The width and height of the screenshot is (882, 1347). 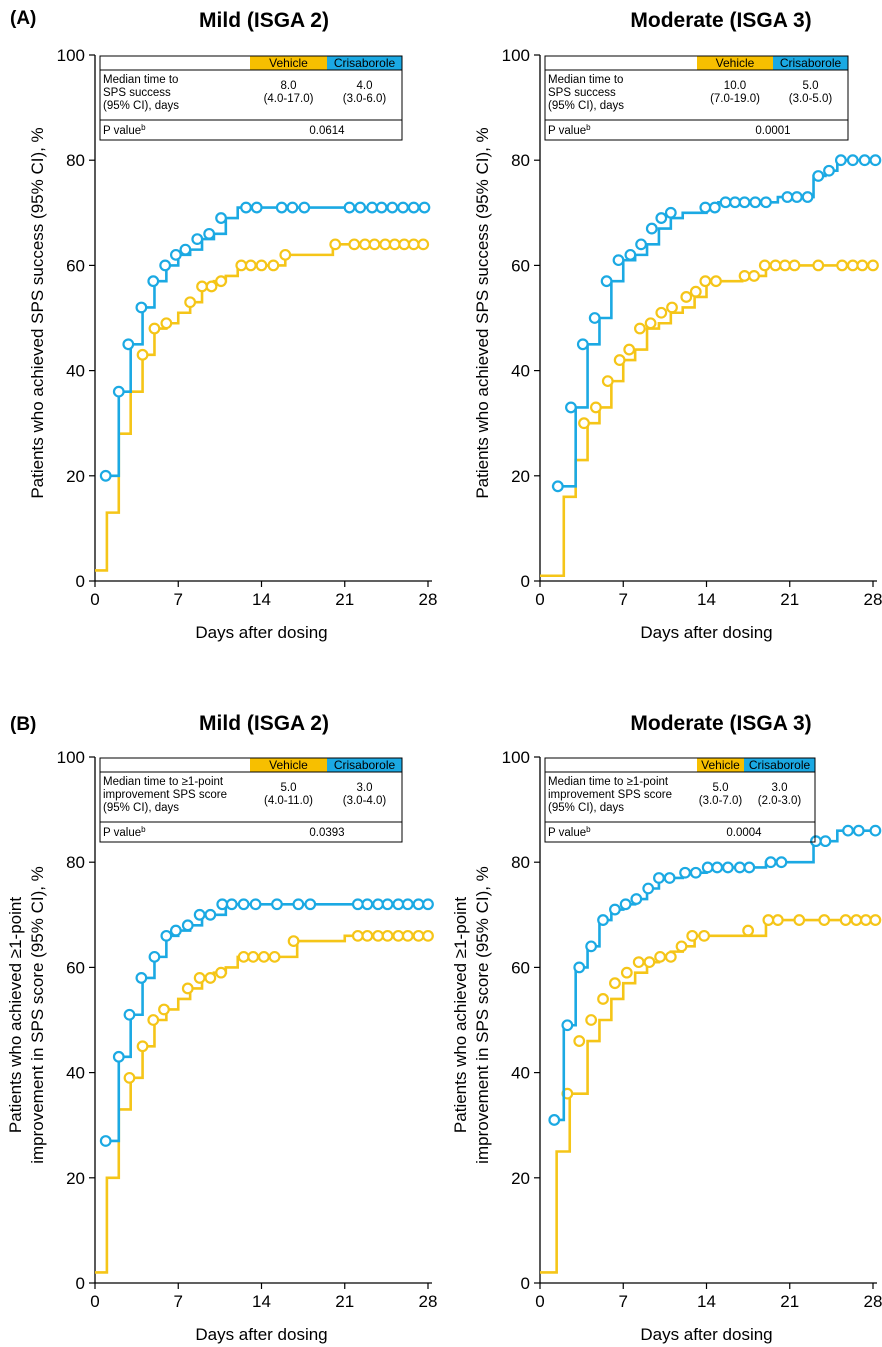 What do you see at coordinates (165, 795) in the screenshot?
I see `table-row-label: improvement SPS score` at bounding box center [165, 795].